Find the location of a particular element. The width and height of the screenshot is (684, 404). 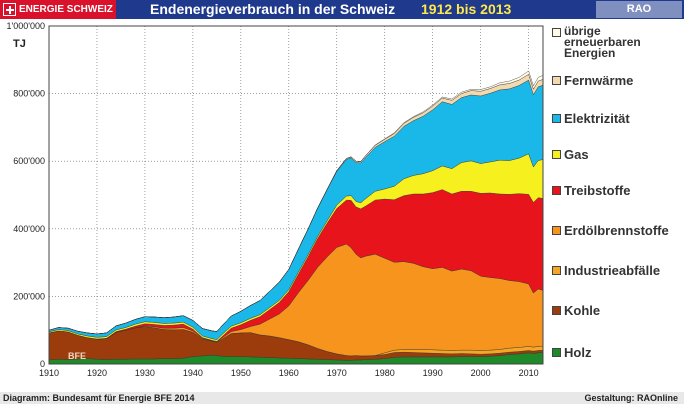

brand-badge: ENERGIE SCHWEIZ is located at coordinates (58, 9).